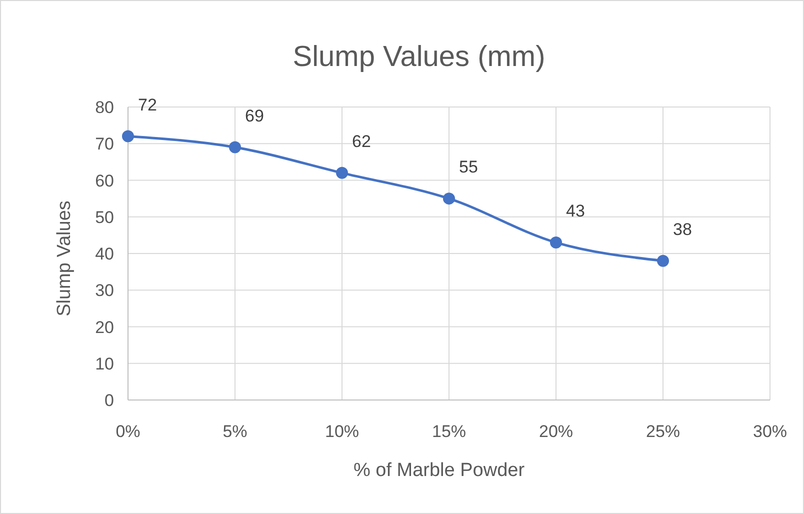  I want to click on y-axis-title: Slump Values, so click(64, 258).